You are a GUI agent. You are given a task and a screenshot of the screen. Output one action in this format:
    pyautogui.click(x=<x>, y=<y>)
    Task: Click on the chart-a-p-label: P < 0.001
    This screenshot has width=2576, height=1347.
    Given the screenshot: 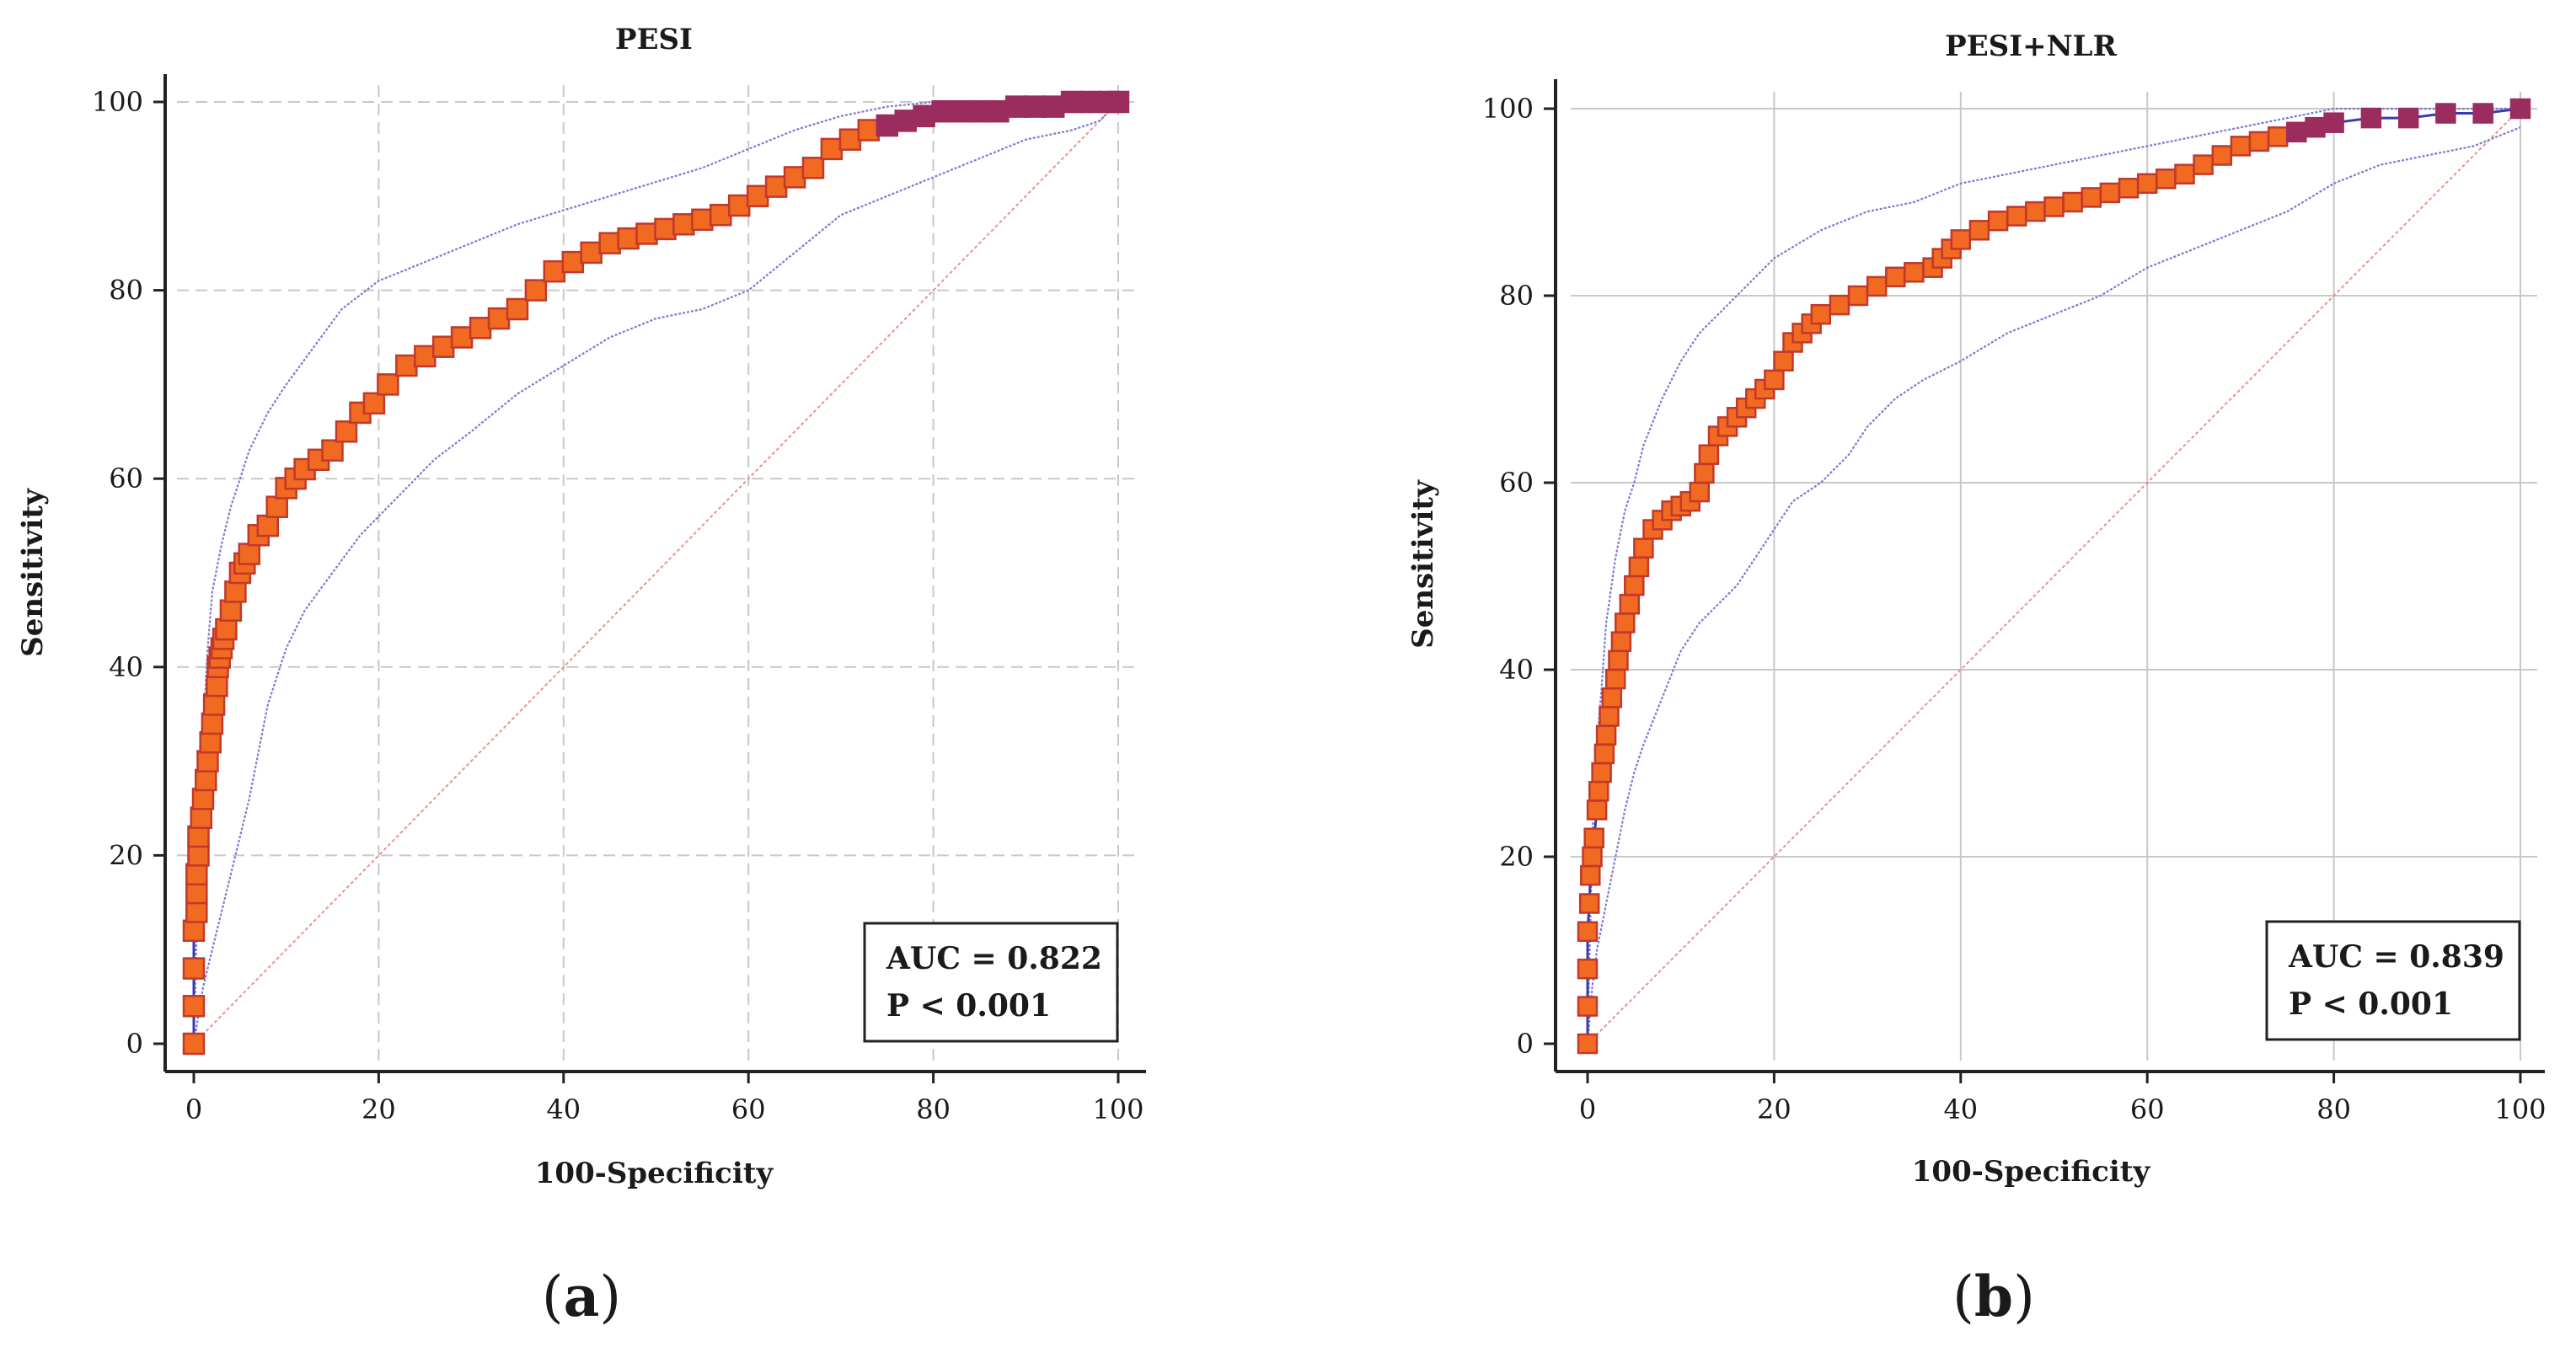 What is the action you would take?
    pyautogui.click(x=968, y=1006)
    